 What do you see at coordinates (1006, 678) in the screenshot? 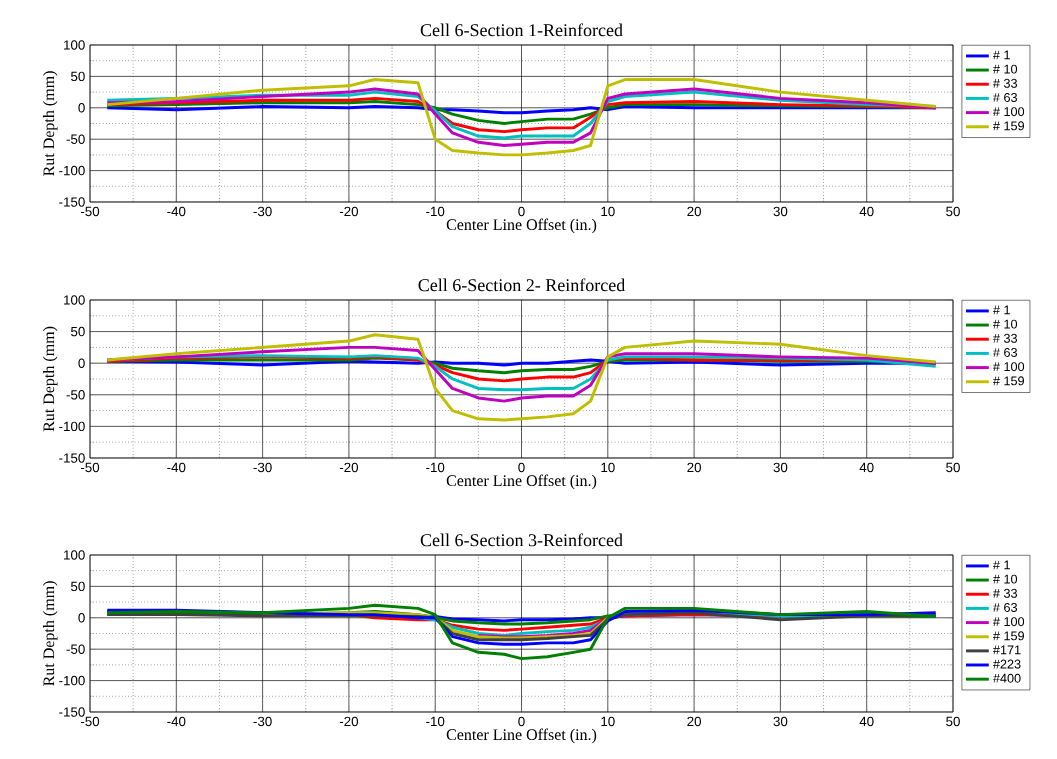
I see `legend-label: #400` at bounding box center [1006, 678].